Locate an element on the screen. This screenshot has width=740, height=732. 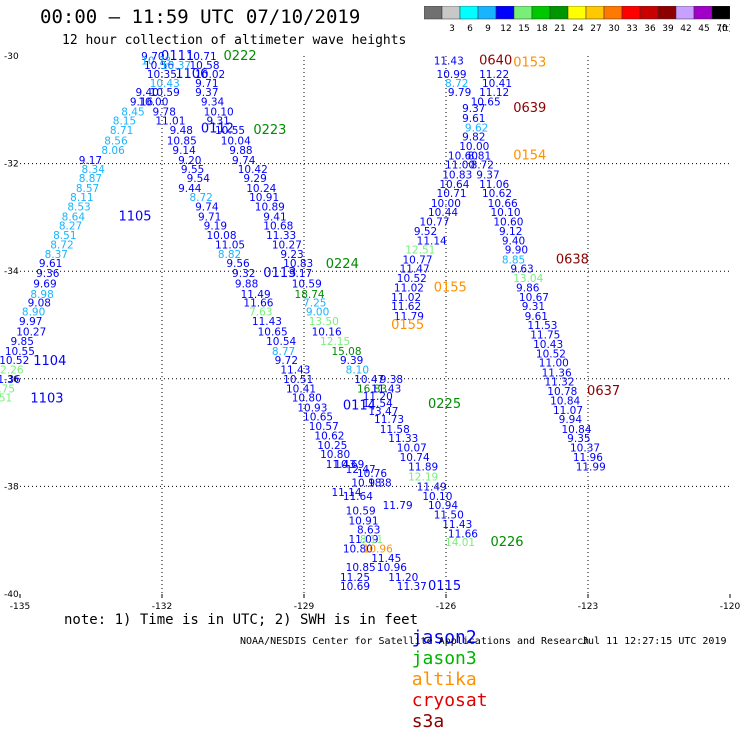
pass-time-label: 0112 is located at coordinates (217, 129).